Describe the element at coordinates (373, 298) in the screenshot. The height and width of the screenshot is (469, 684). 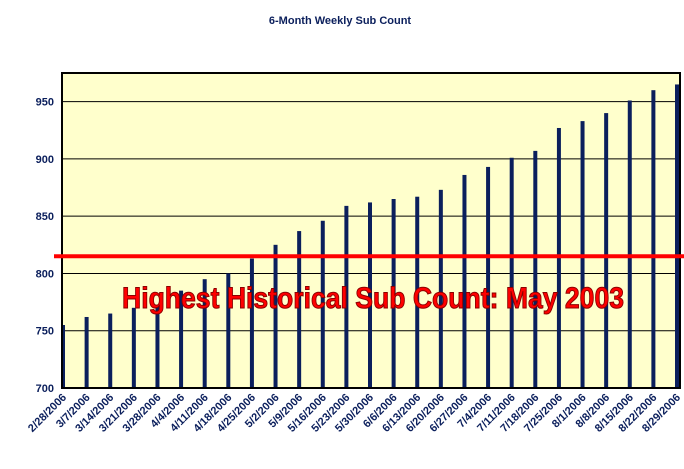
I see `reference-label: Highest Historical Sub Count: May 2003` at that location.